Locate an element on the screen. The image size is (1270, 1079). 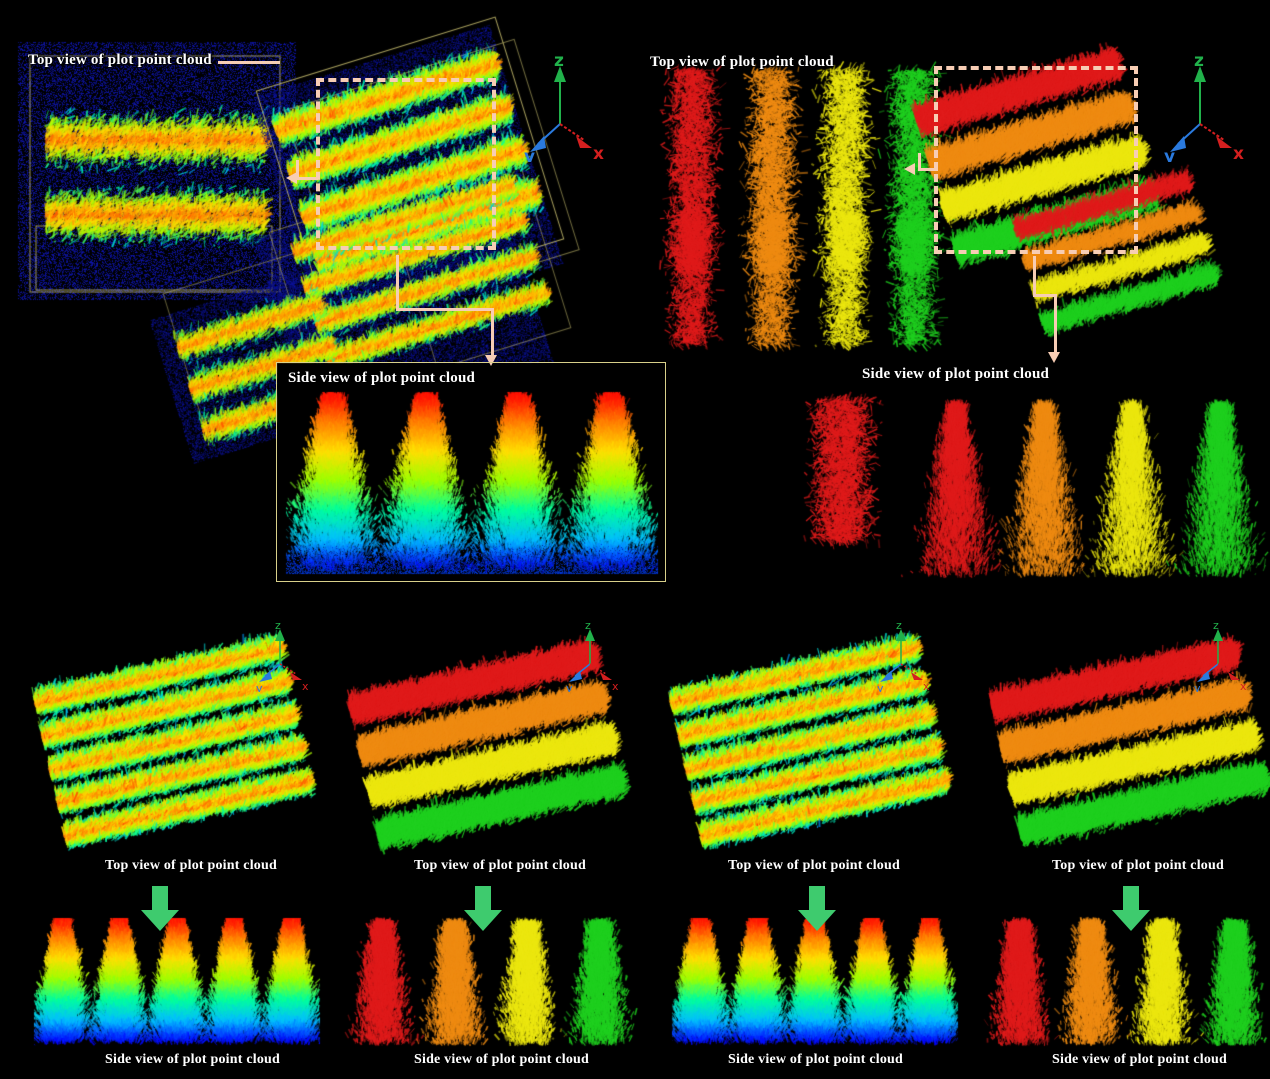
leader-arrowhead-left-tl is located at coordinates (291, 178).